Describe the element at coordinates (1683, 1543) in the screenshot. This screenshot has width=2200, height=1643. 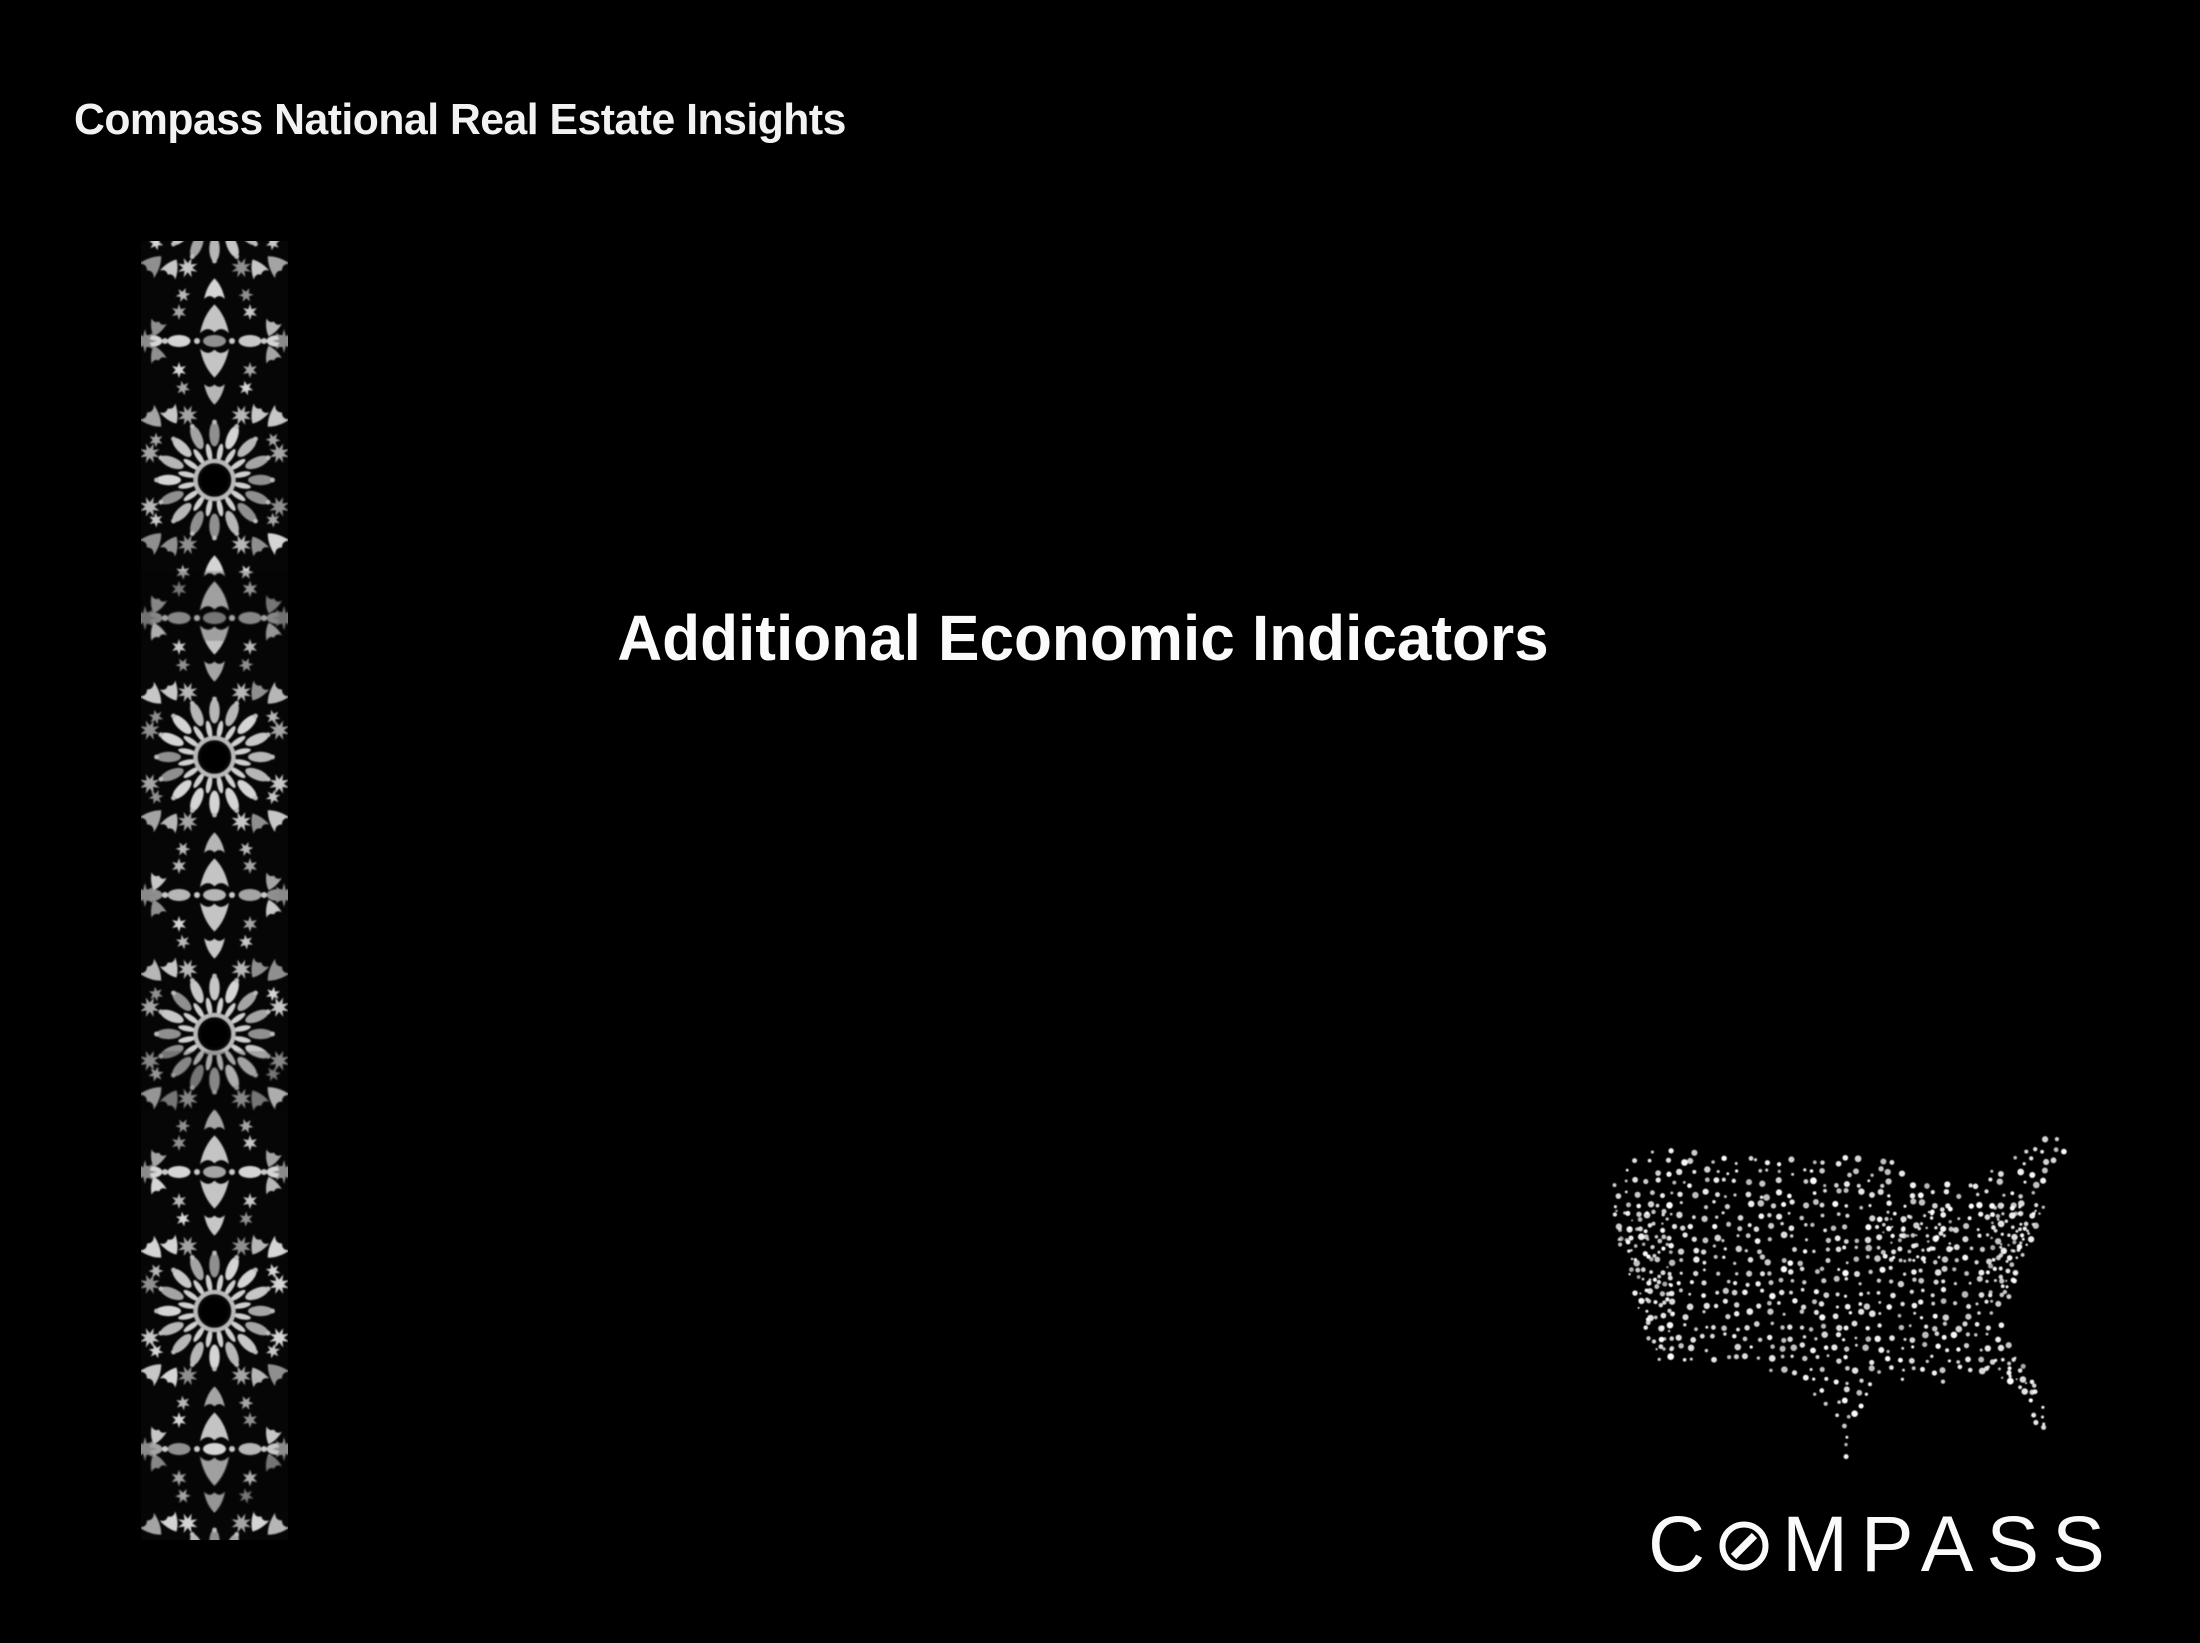
I see `compass-logo-letter-pre: C` at that location.